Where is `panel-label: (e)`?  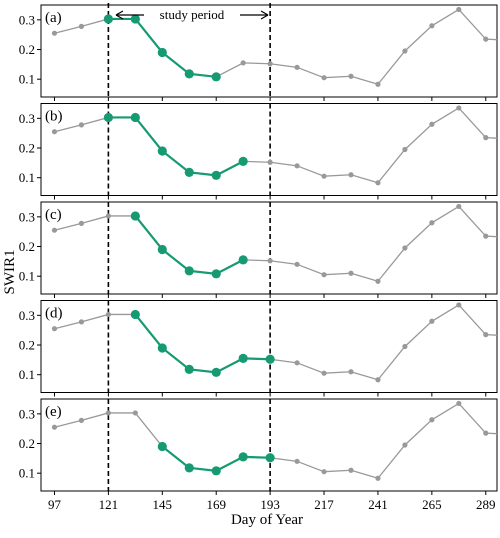 panel-label: (e) is located at coordinates (53, 412).